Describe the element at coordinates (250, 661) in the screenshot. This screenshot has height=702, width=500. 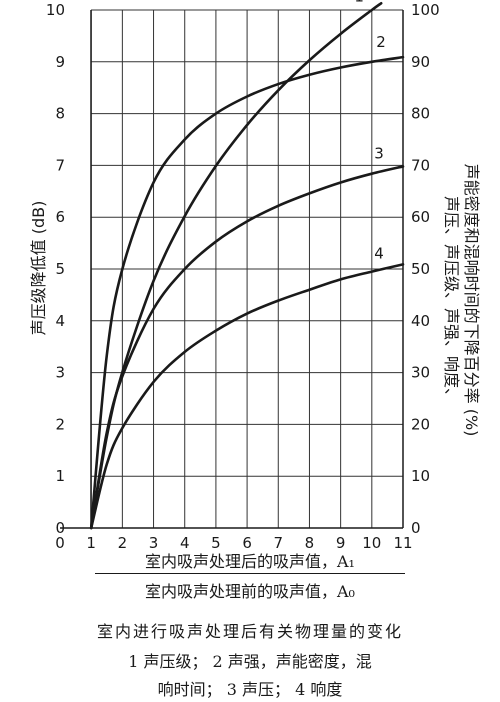
I see `caption-legend-line1: 1 声压级； 2 声强，声能密度，混` at that location.